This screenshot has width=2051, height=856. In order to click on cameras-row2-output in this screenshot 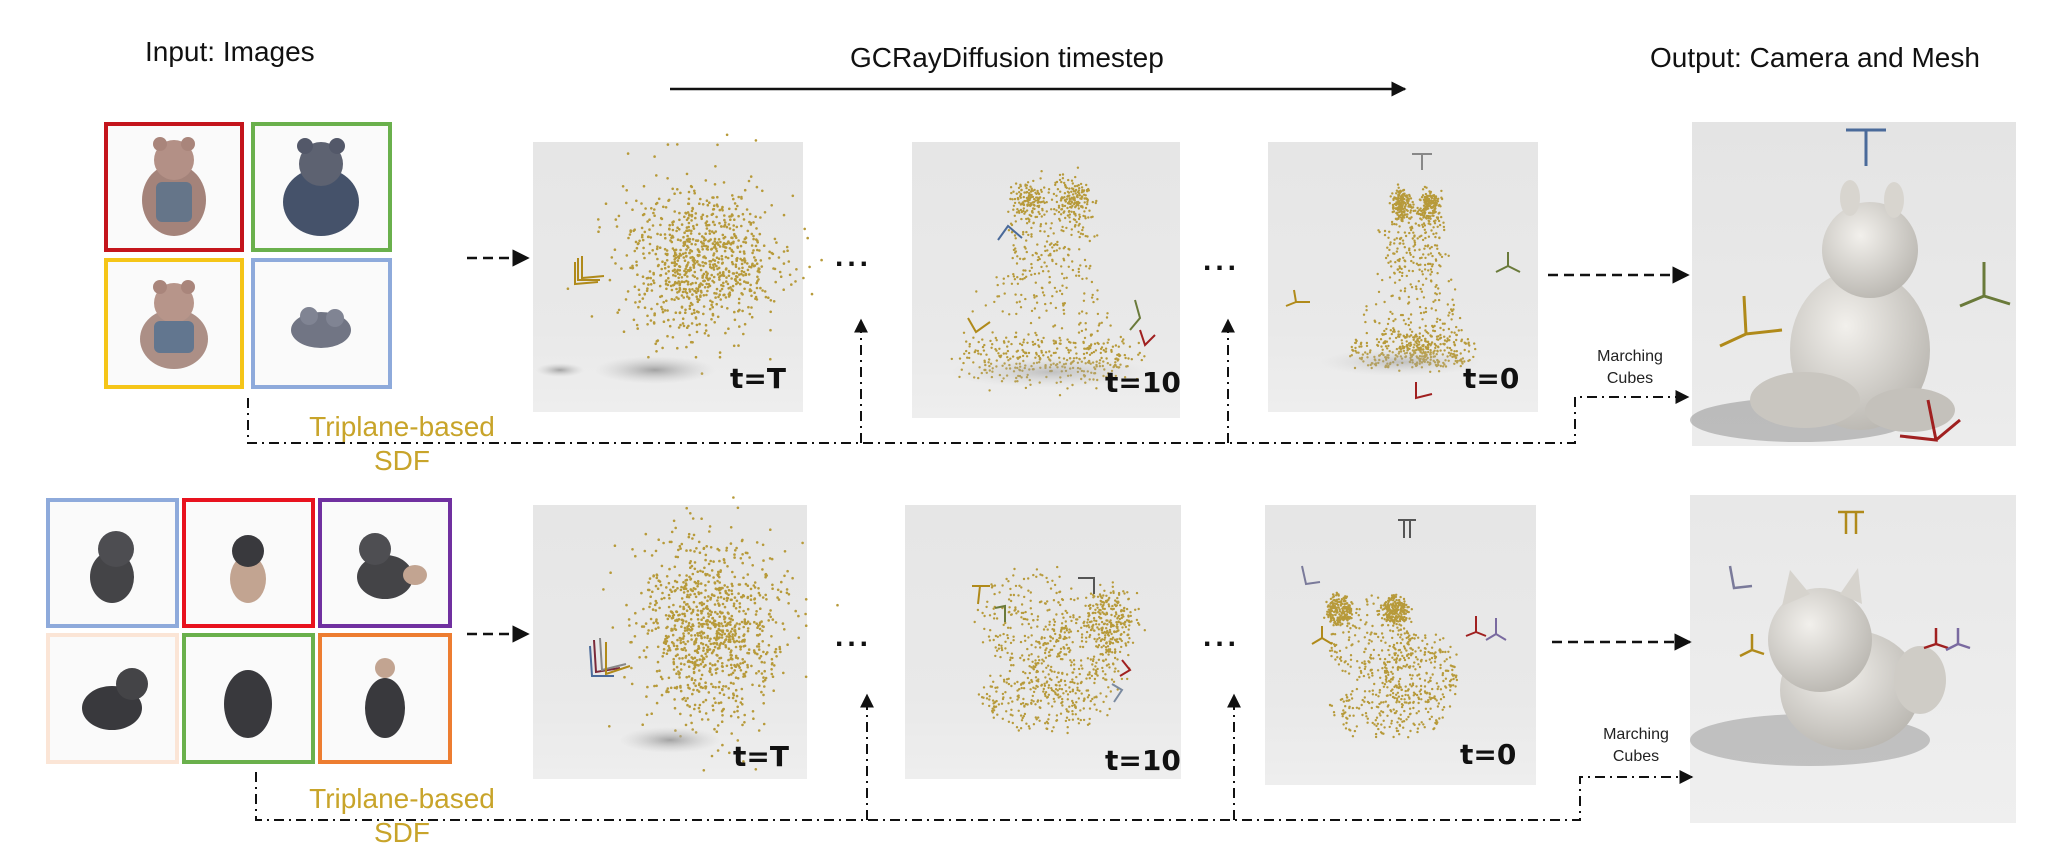, I will do `click(1849, 584)`.